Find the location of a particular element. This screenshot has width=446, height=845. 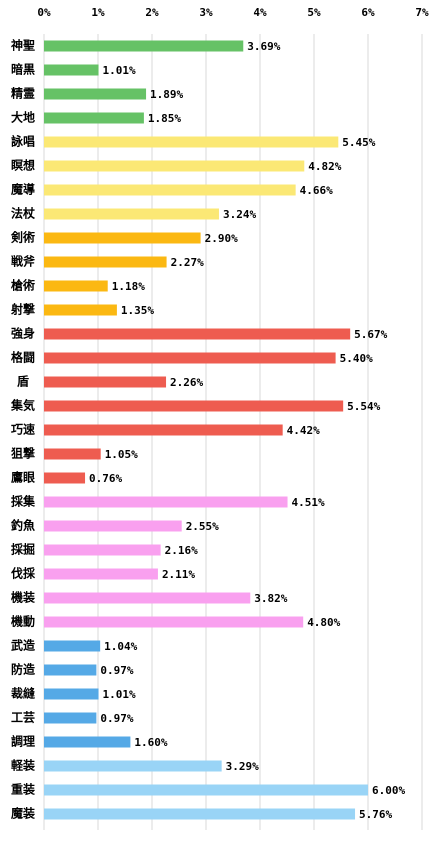

x-tick-label: 3% is located at coordinates (206, 12).